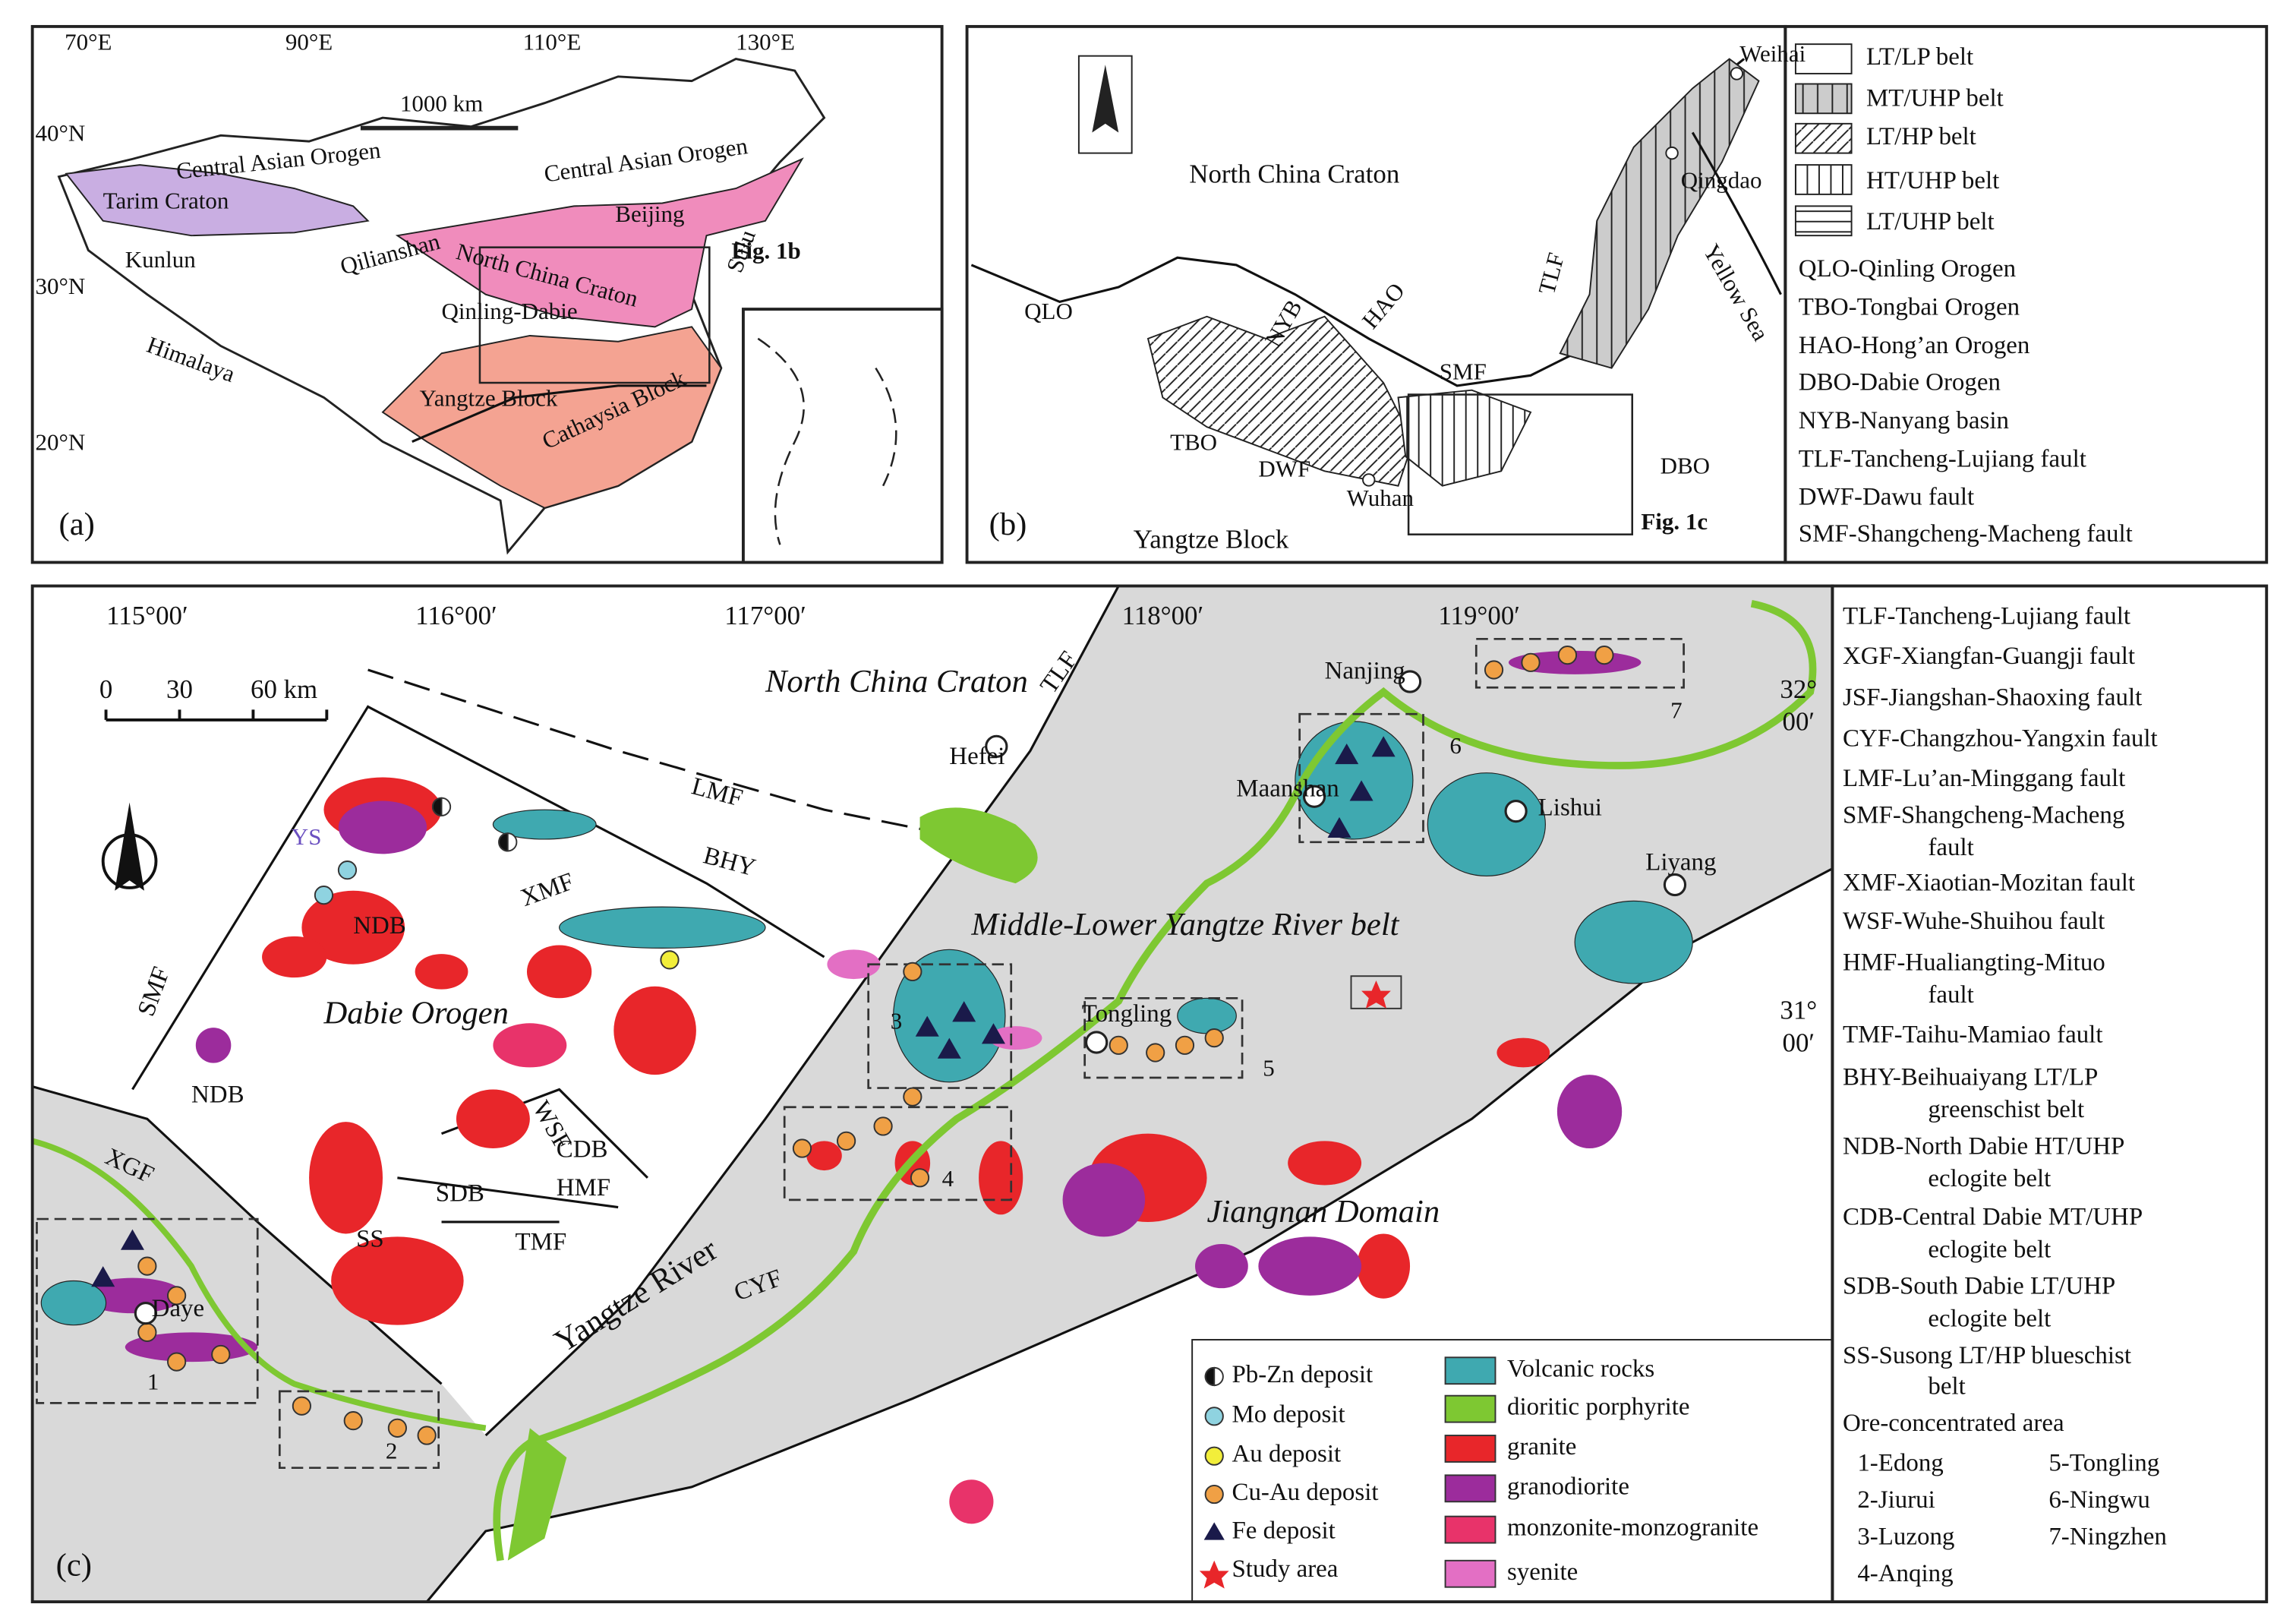 Image resolution: width=2296 pixels, height=1623 pixels. Describe the element at coordinates (456, 615) in the screenshot. I see `lon-label: 116°00′` at that location.